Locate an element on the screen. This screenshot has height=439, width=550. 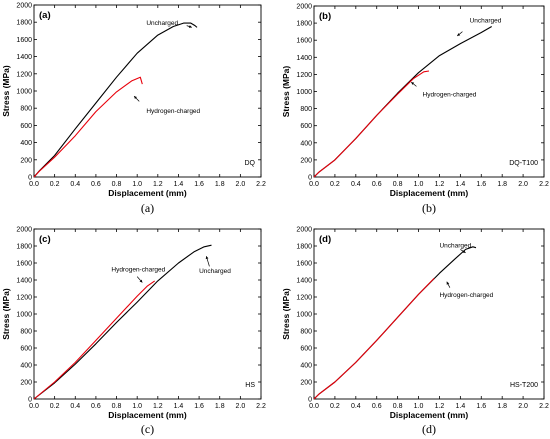
panel-caption: (d) is located at coordinates (429, 429).